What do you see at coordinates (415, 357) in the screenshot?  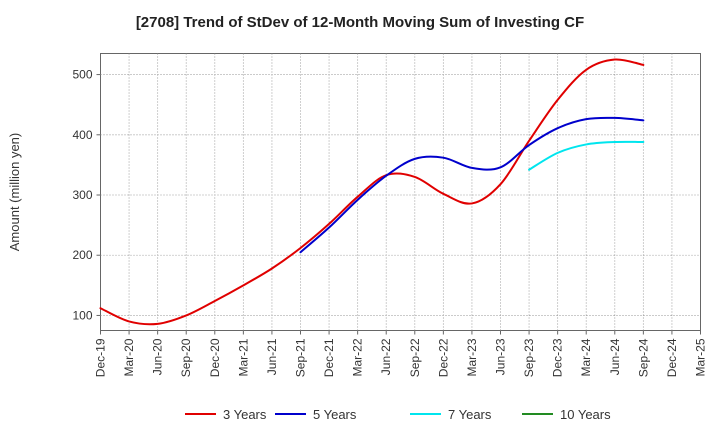 I see `x-tick-label: Sep-22` at bounding box center [415, 357].